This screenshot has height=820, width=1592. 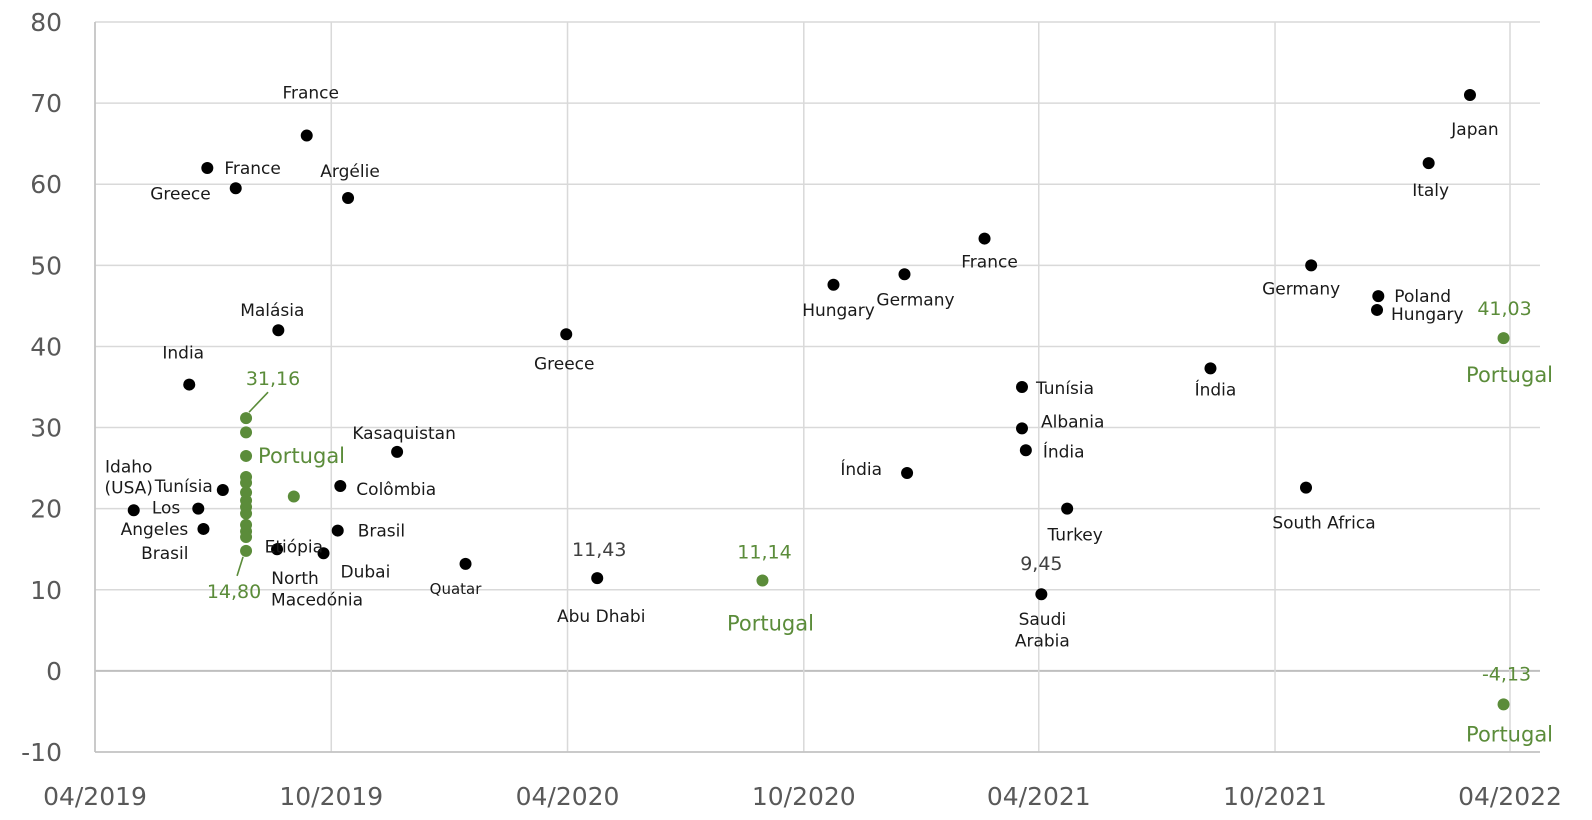 What do you see at coordinates (396, 490) in the screenshot?
I see `point-label: Colômbia` at bounding box center [396, 490].